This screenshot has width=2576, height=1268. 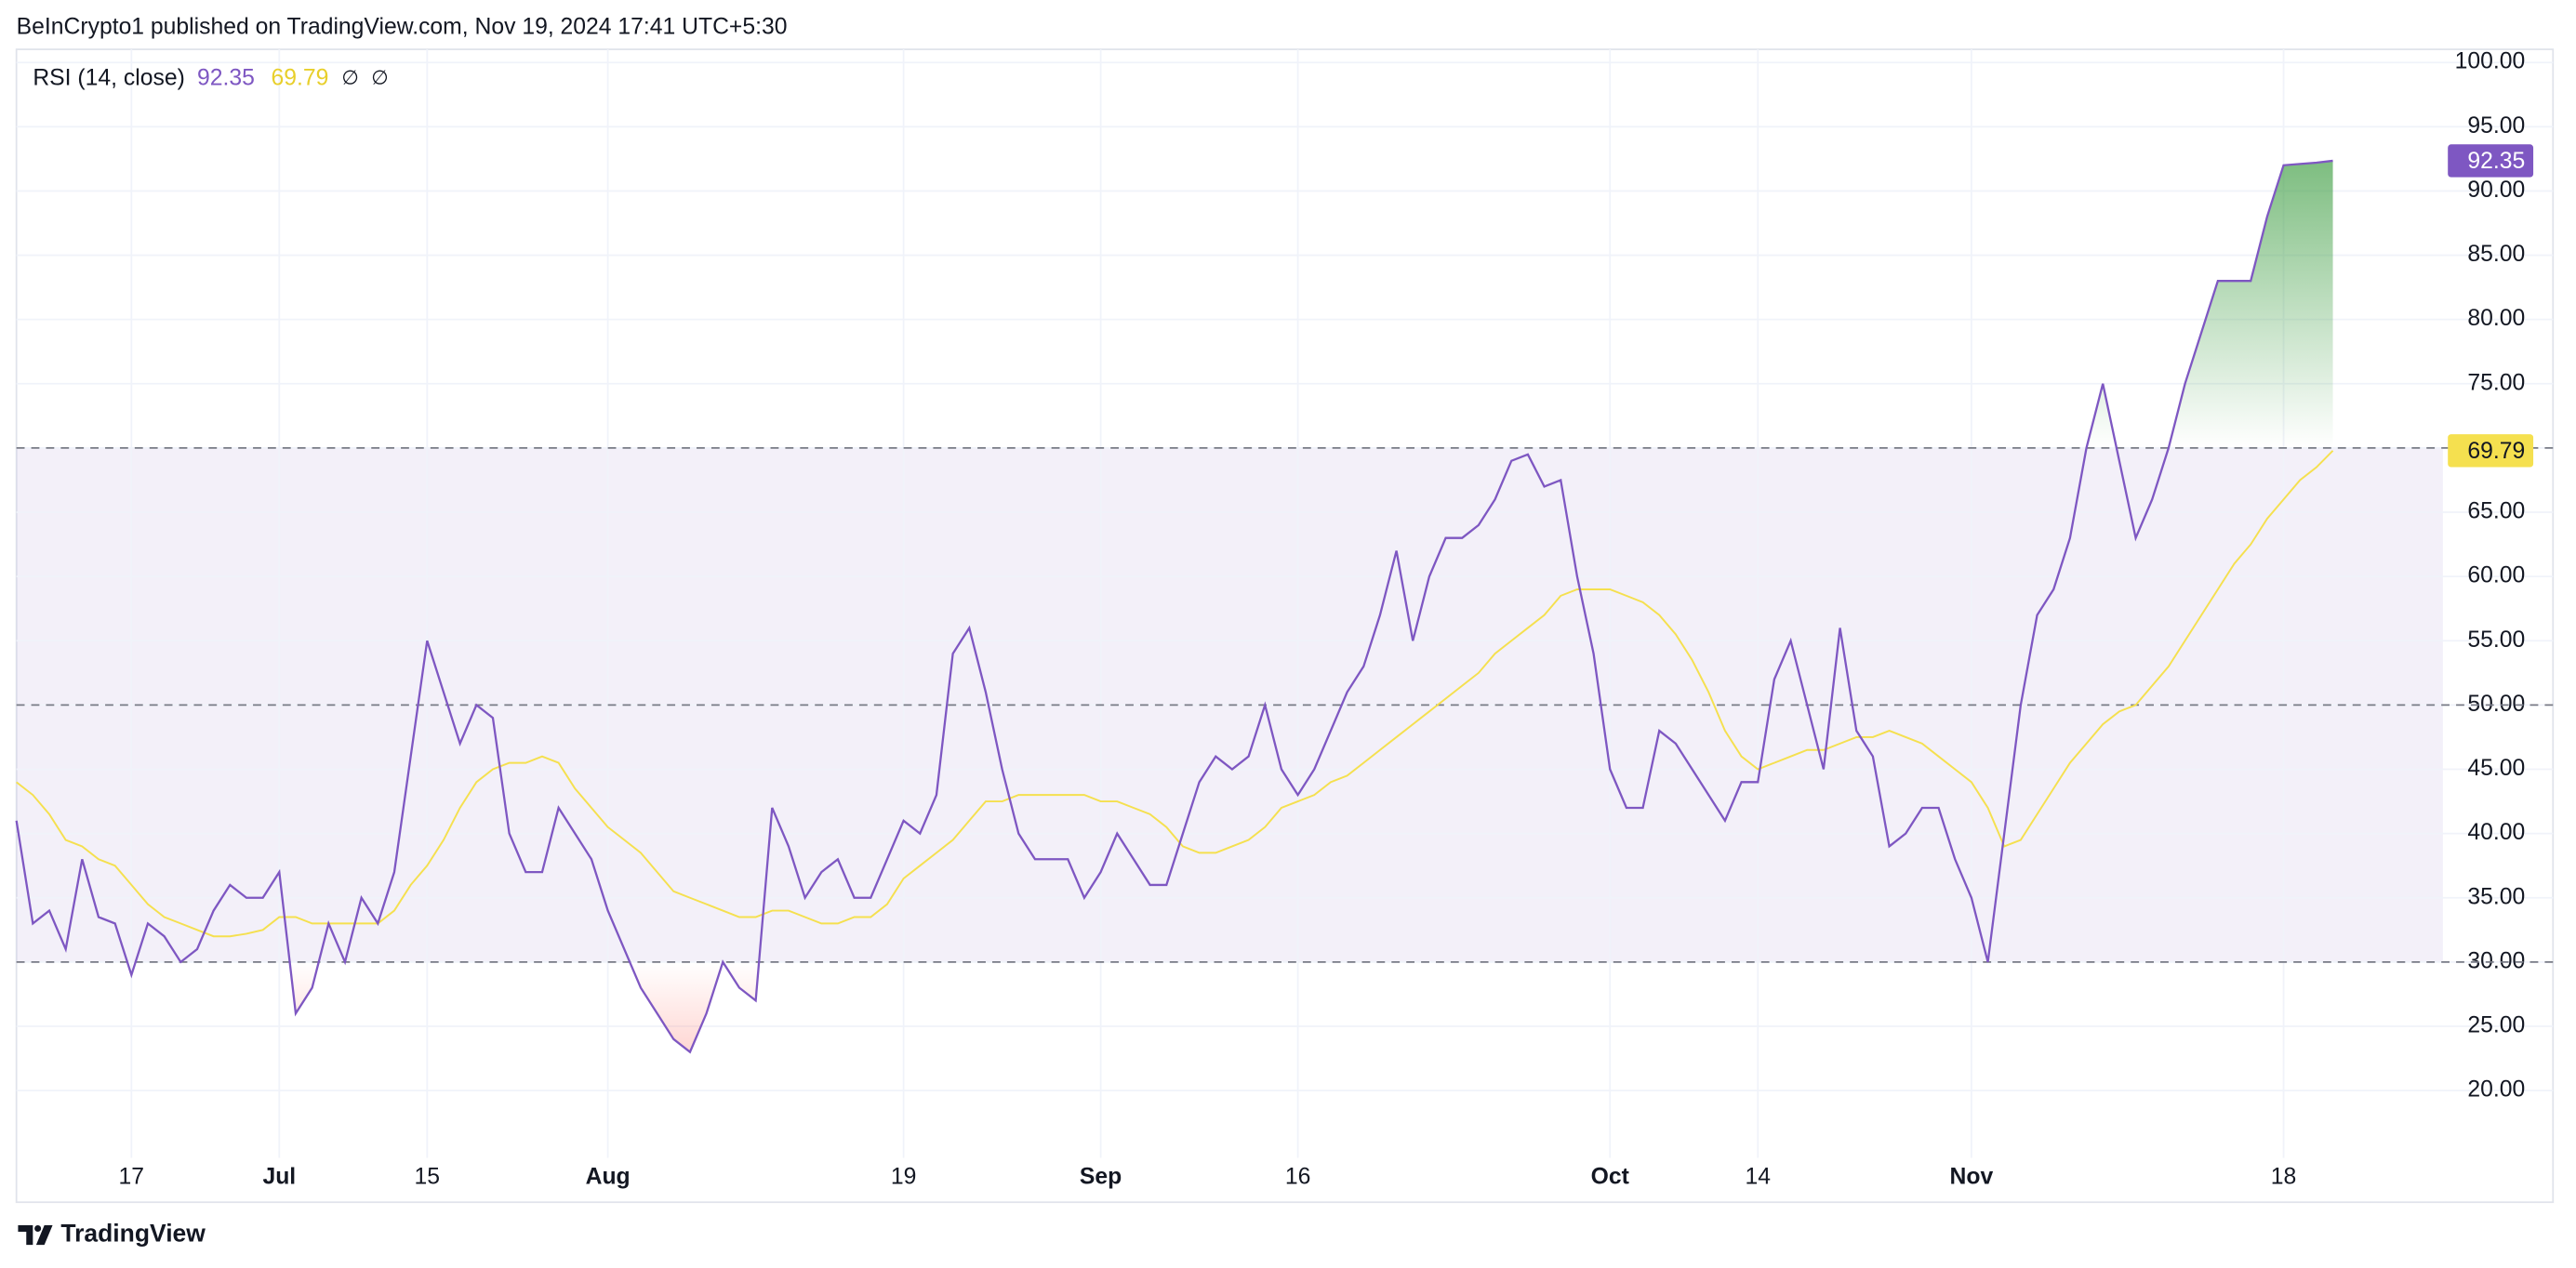 What do you see at coordinates (2496, 190) in the screenshot?
I see `y-tick-label: 90.00` at bounding box center [2496, 190].